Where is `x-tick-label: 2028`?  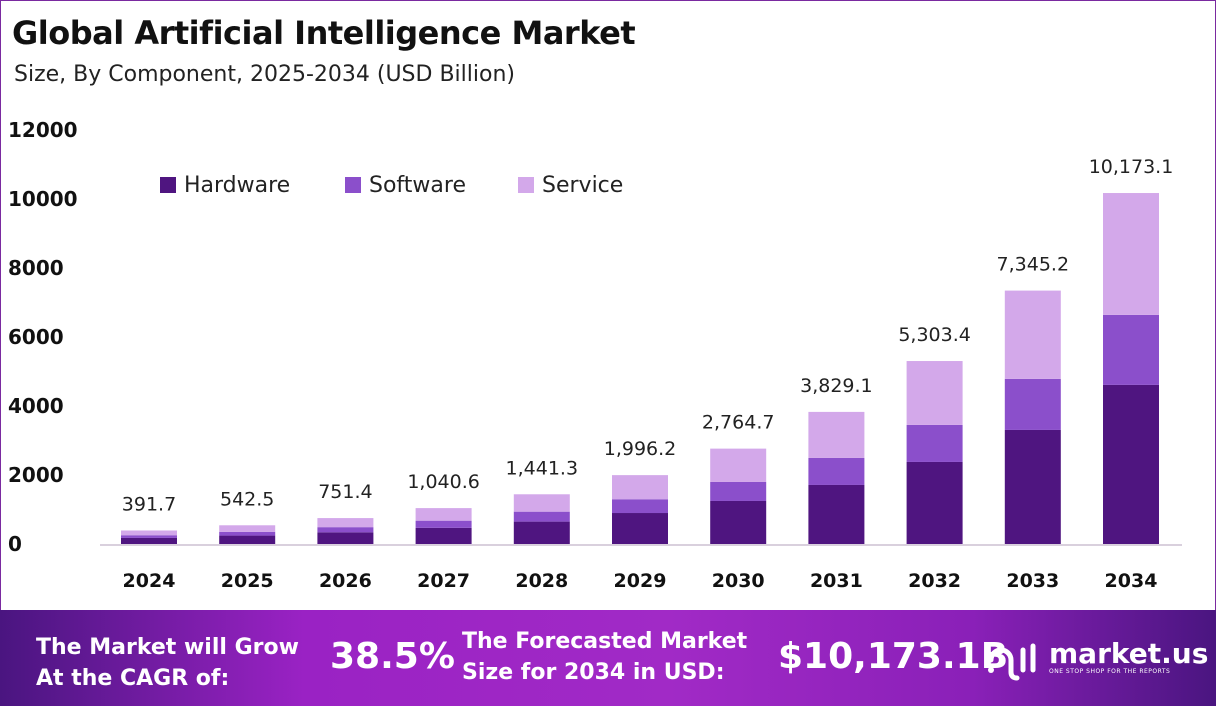
x-tick-label: 2028 is located at coordinates (541, 581).